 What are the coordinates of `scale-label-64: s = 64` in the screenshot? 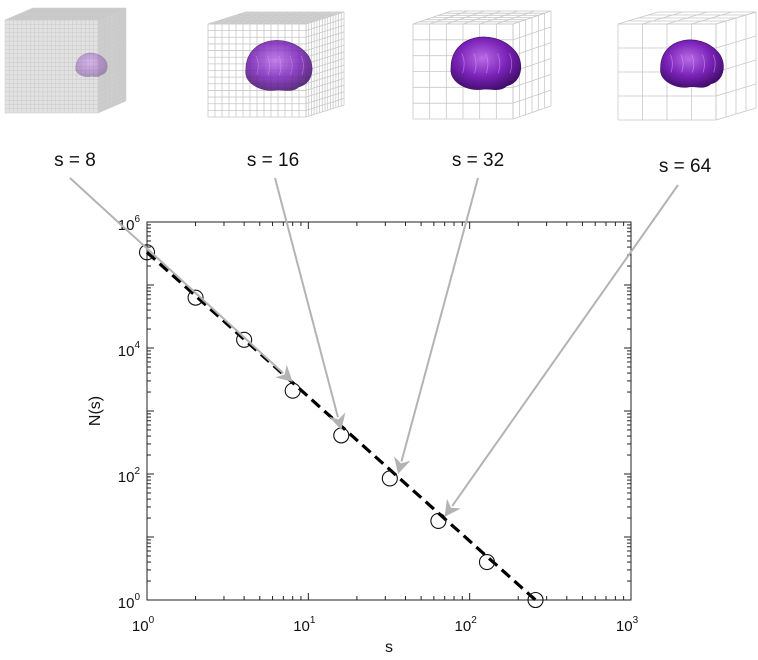 It's located at (685, 166).